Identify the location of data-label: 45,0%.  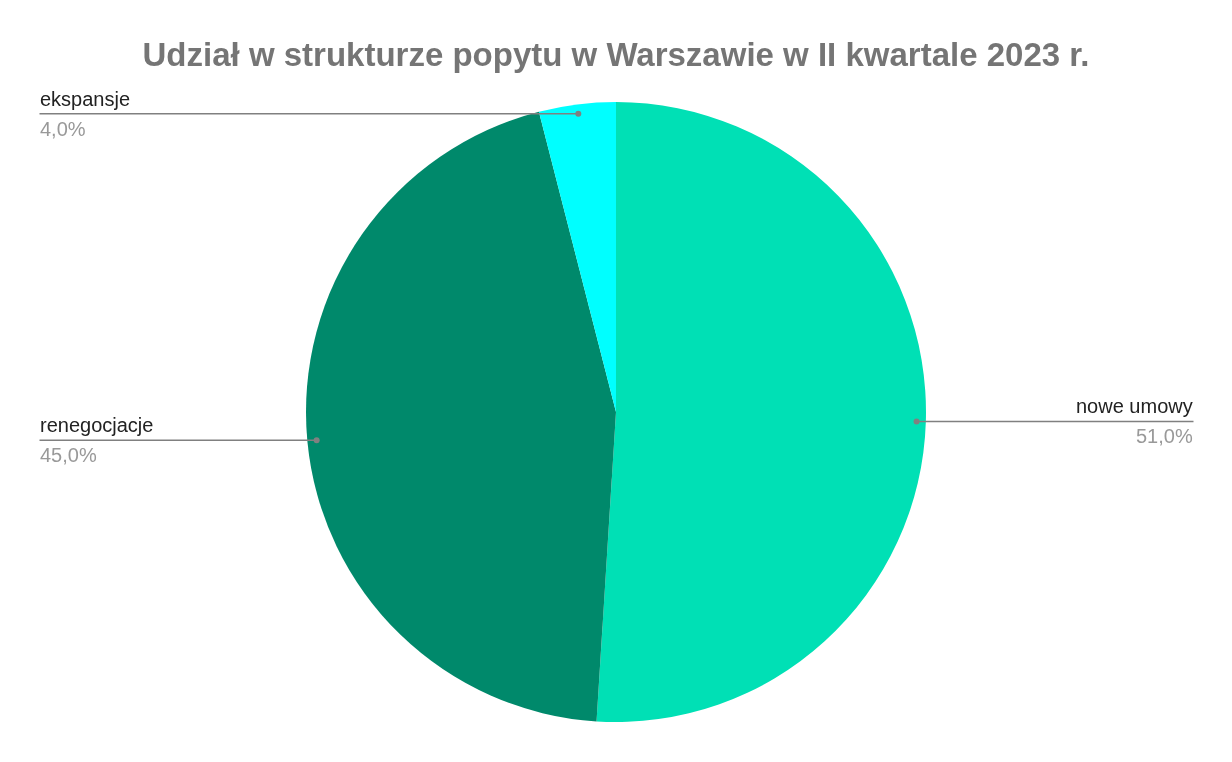
(68, 455).